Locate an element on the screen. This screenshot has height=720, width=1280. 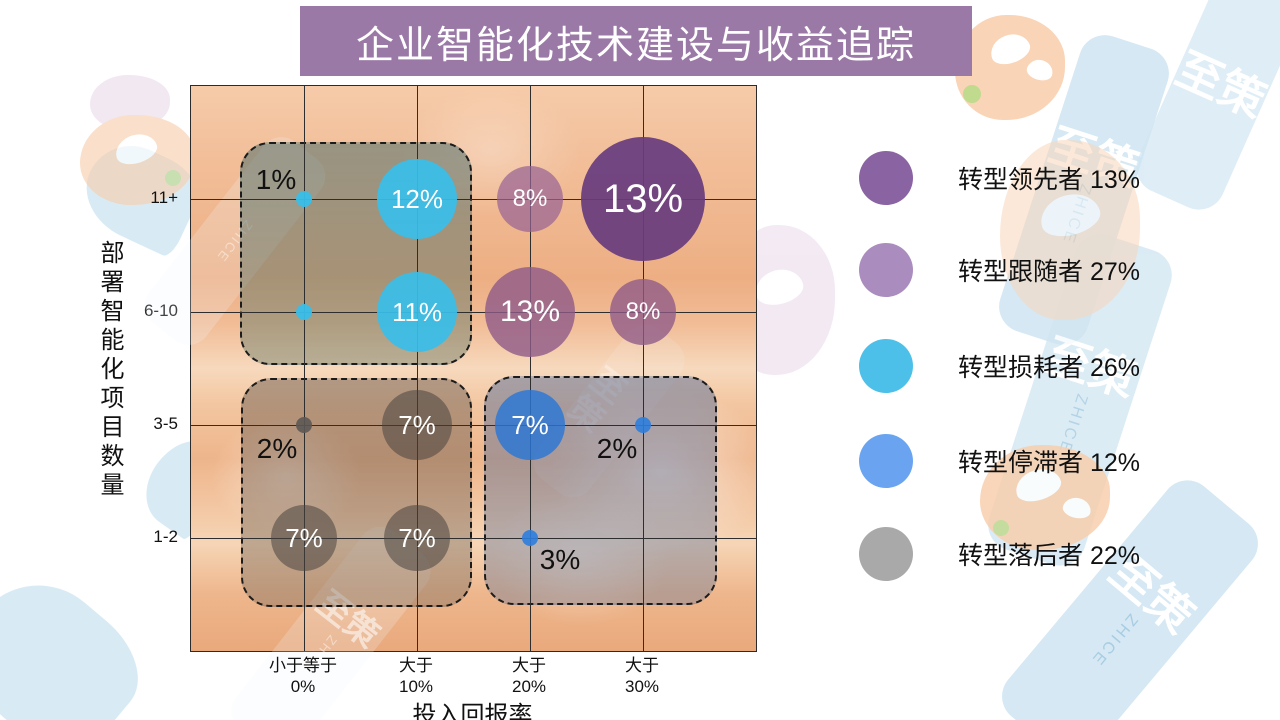
watermark-swoosh is located at coordinates (80, 638).